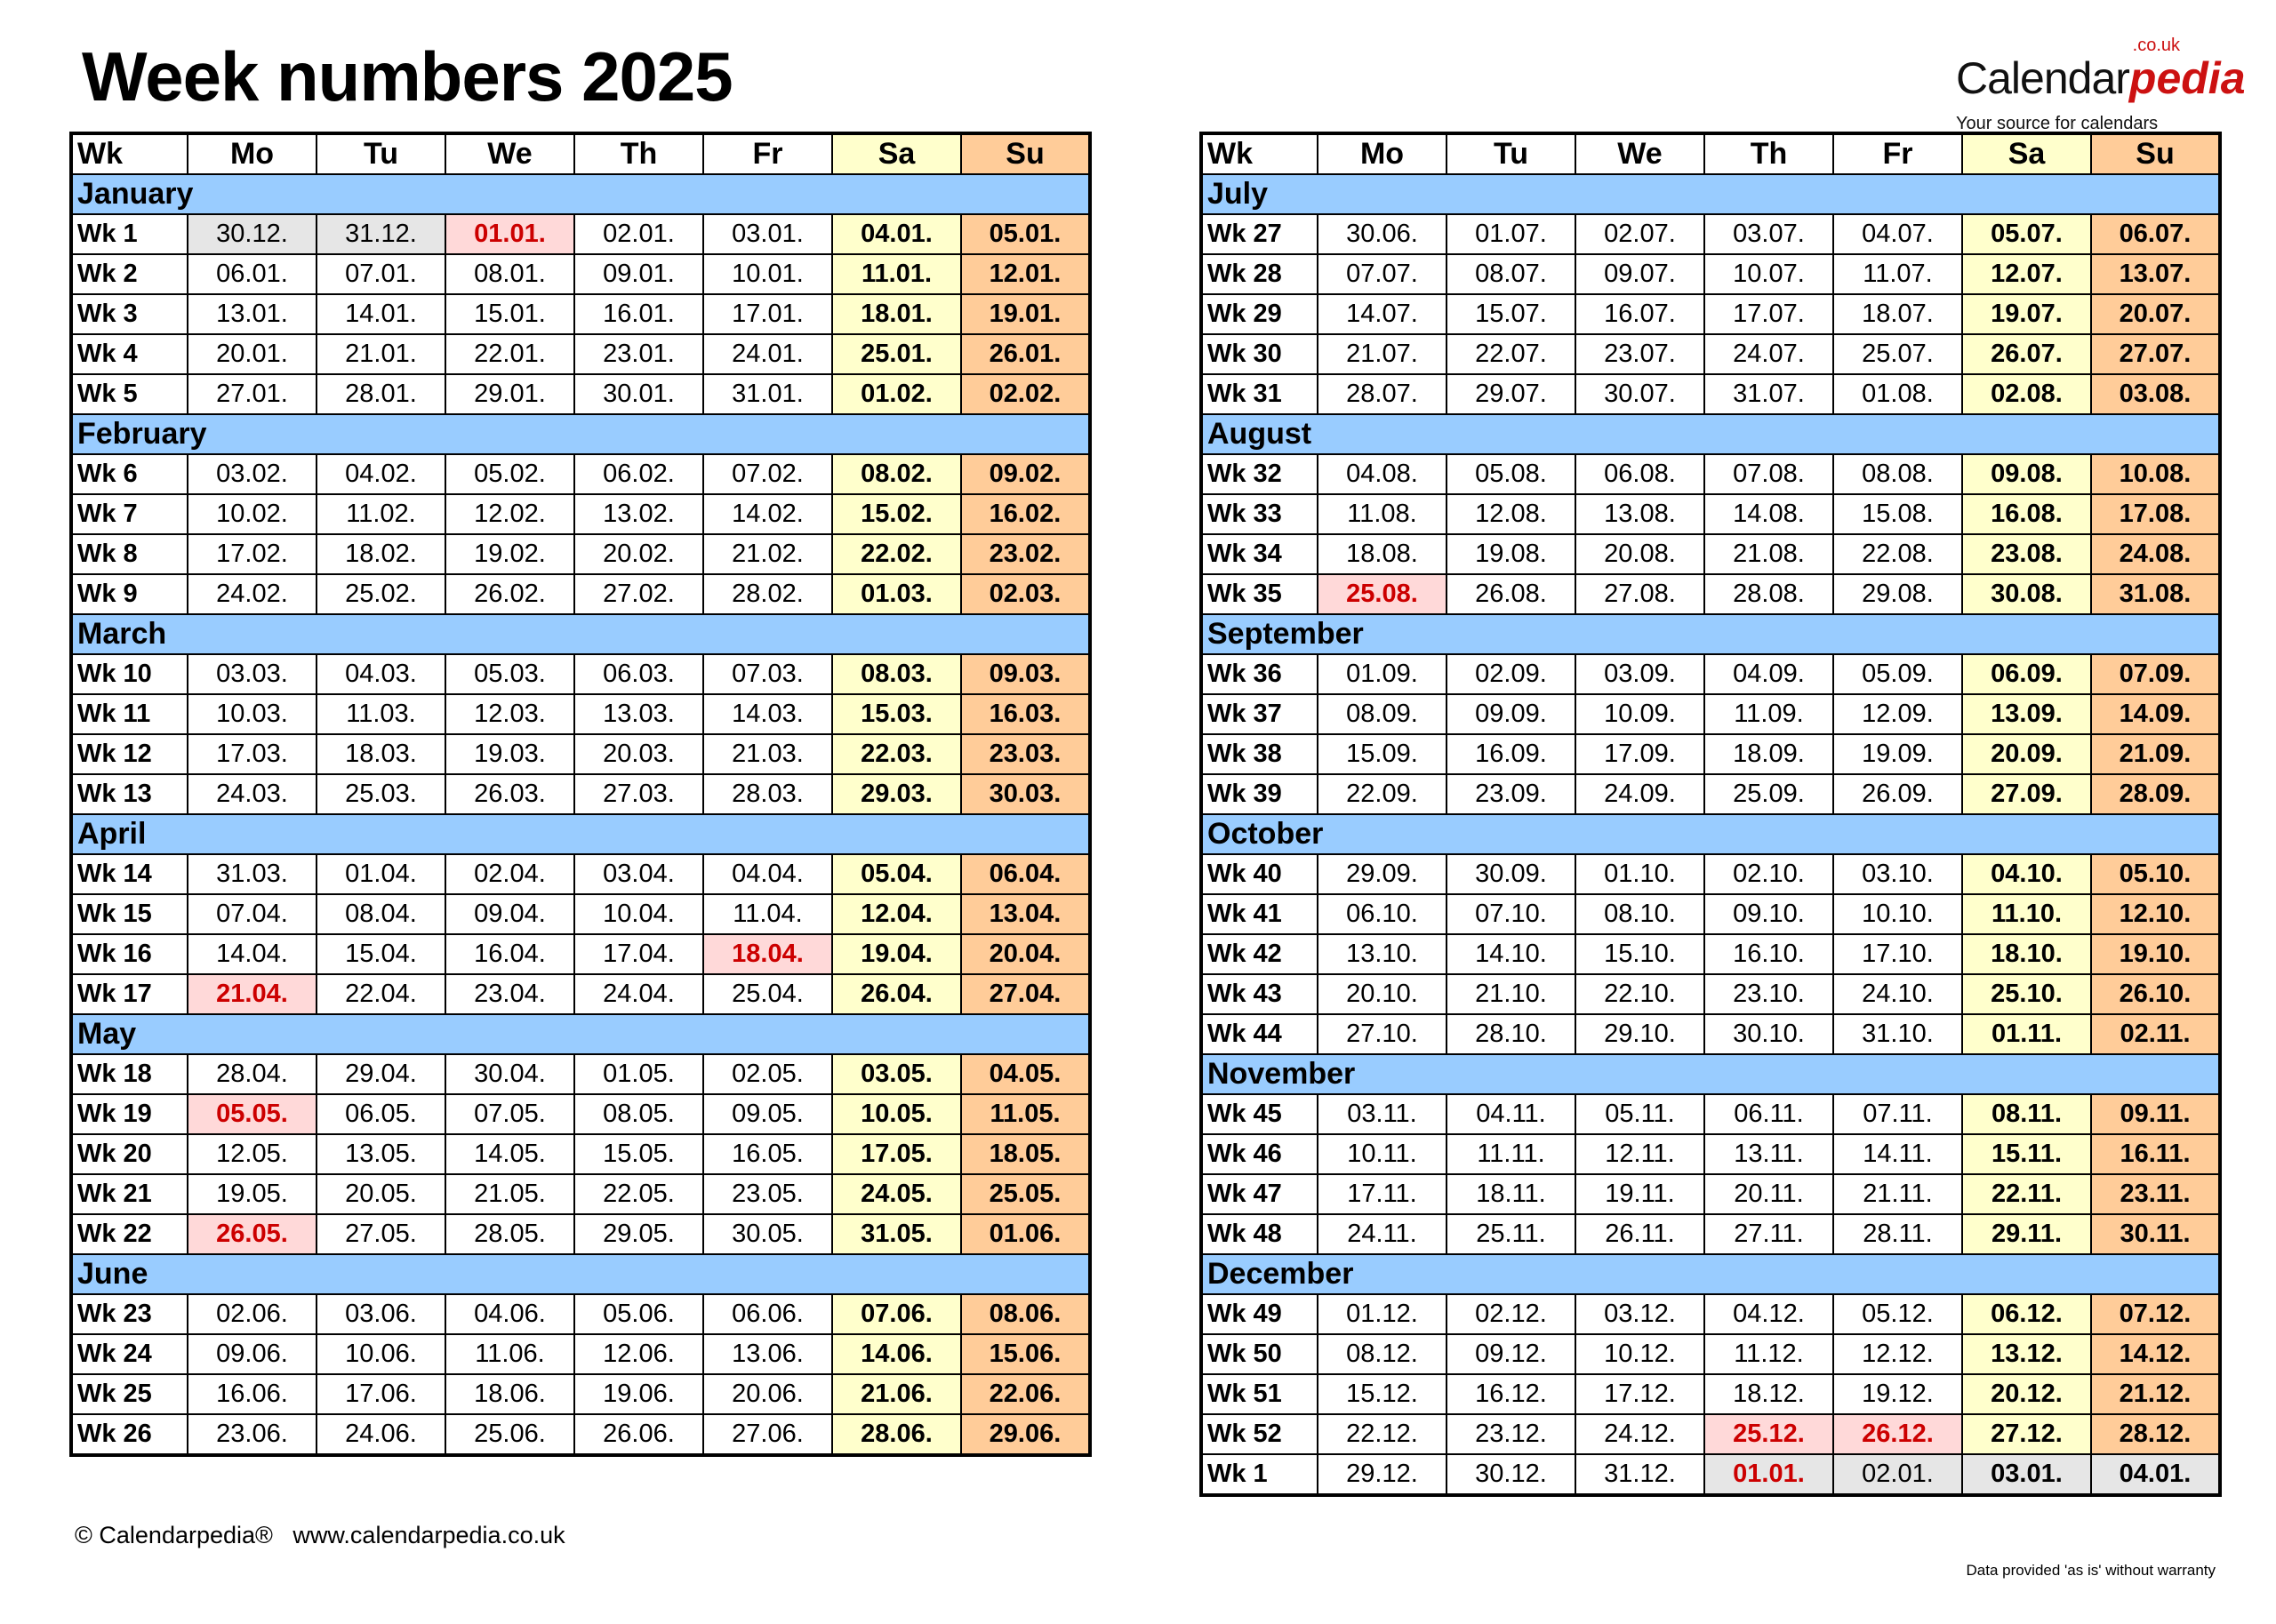 The image size is (2276, 1624). Describe the element at coordinates (639, 994) in the screenshot. I see `date-cell: 24.04.` at that location.